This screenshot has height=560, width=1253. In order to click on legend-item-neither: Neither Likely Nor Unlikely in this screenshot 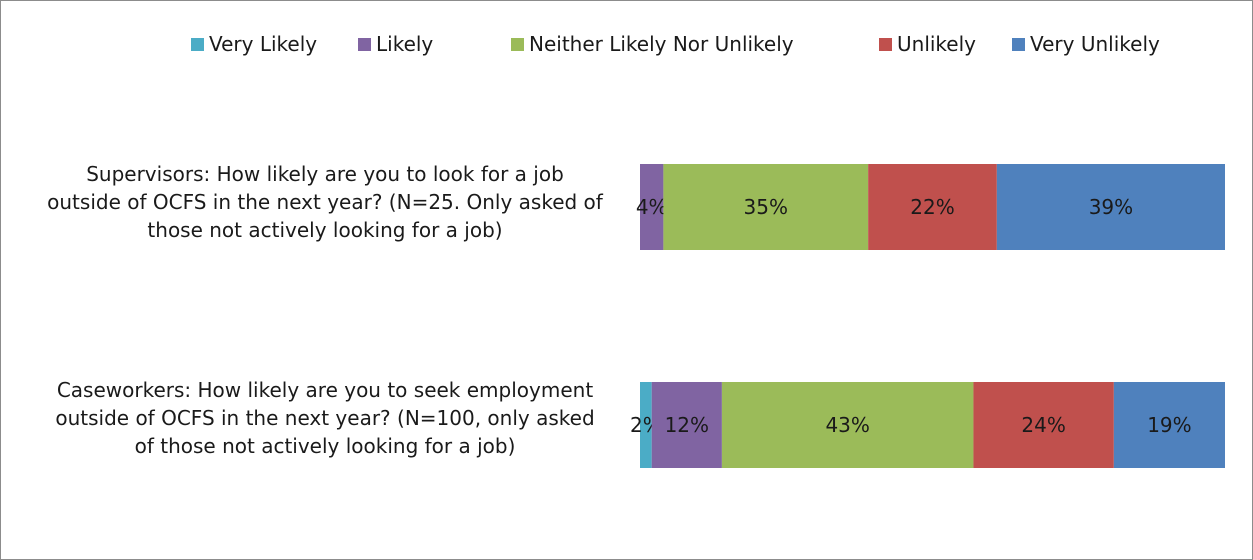, I will do `click(652, 44)`.